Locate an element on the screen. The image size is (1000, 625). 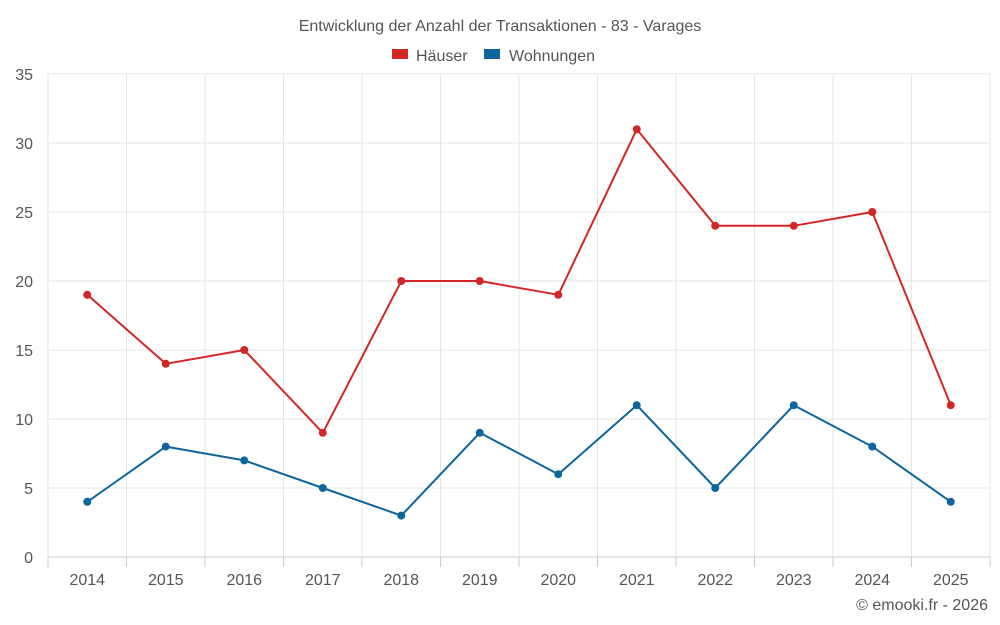
x-tick-label: 2018 is located at coordinates (401, 580).